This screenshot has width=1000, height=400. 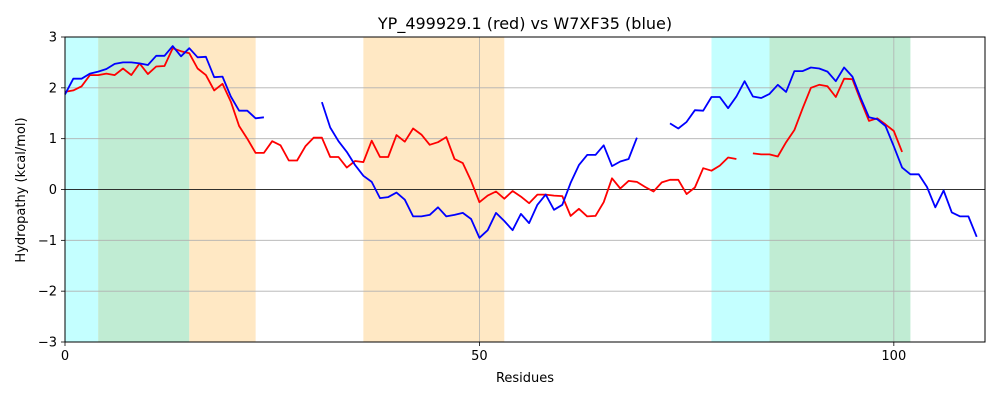 I want to click on y-tick-label: −2, so click(x=47, y=292).